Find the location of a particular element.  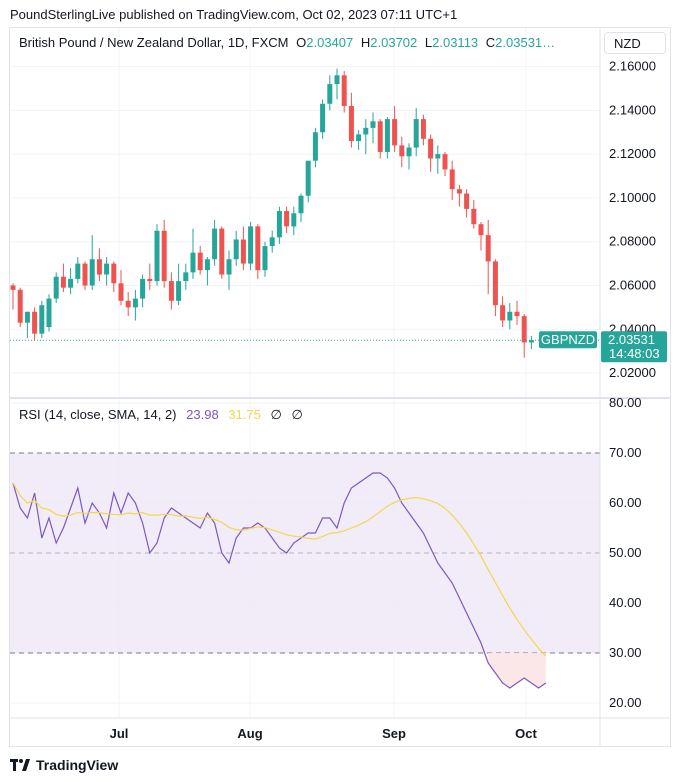

price-tick-label: 2.14000 is located at coordinates (632, 109).